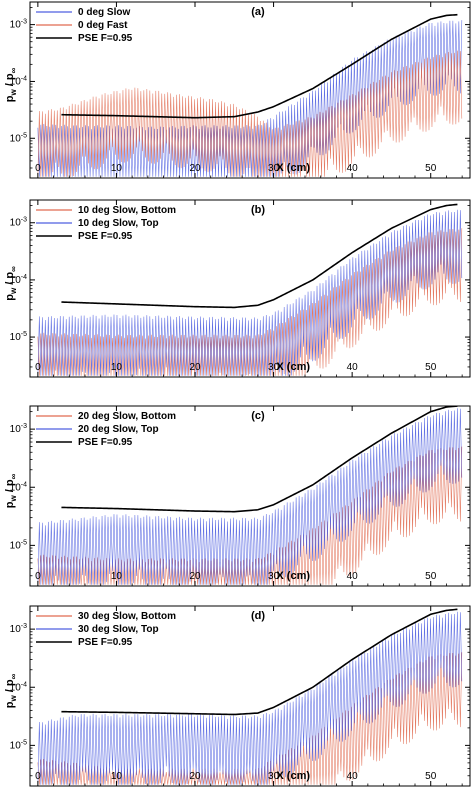  I want to click on panel-label: (a), so click(258, 12).